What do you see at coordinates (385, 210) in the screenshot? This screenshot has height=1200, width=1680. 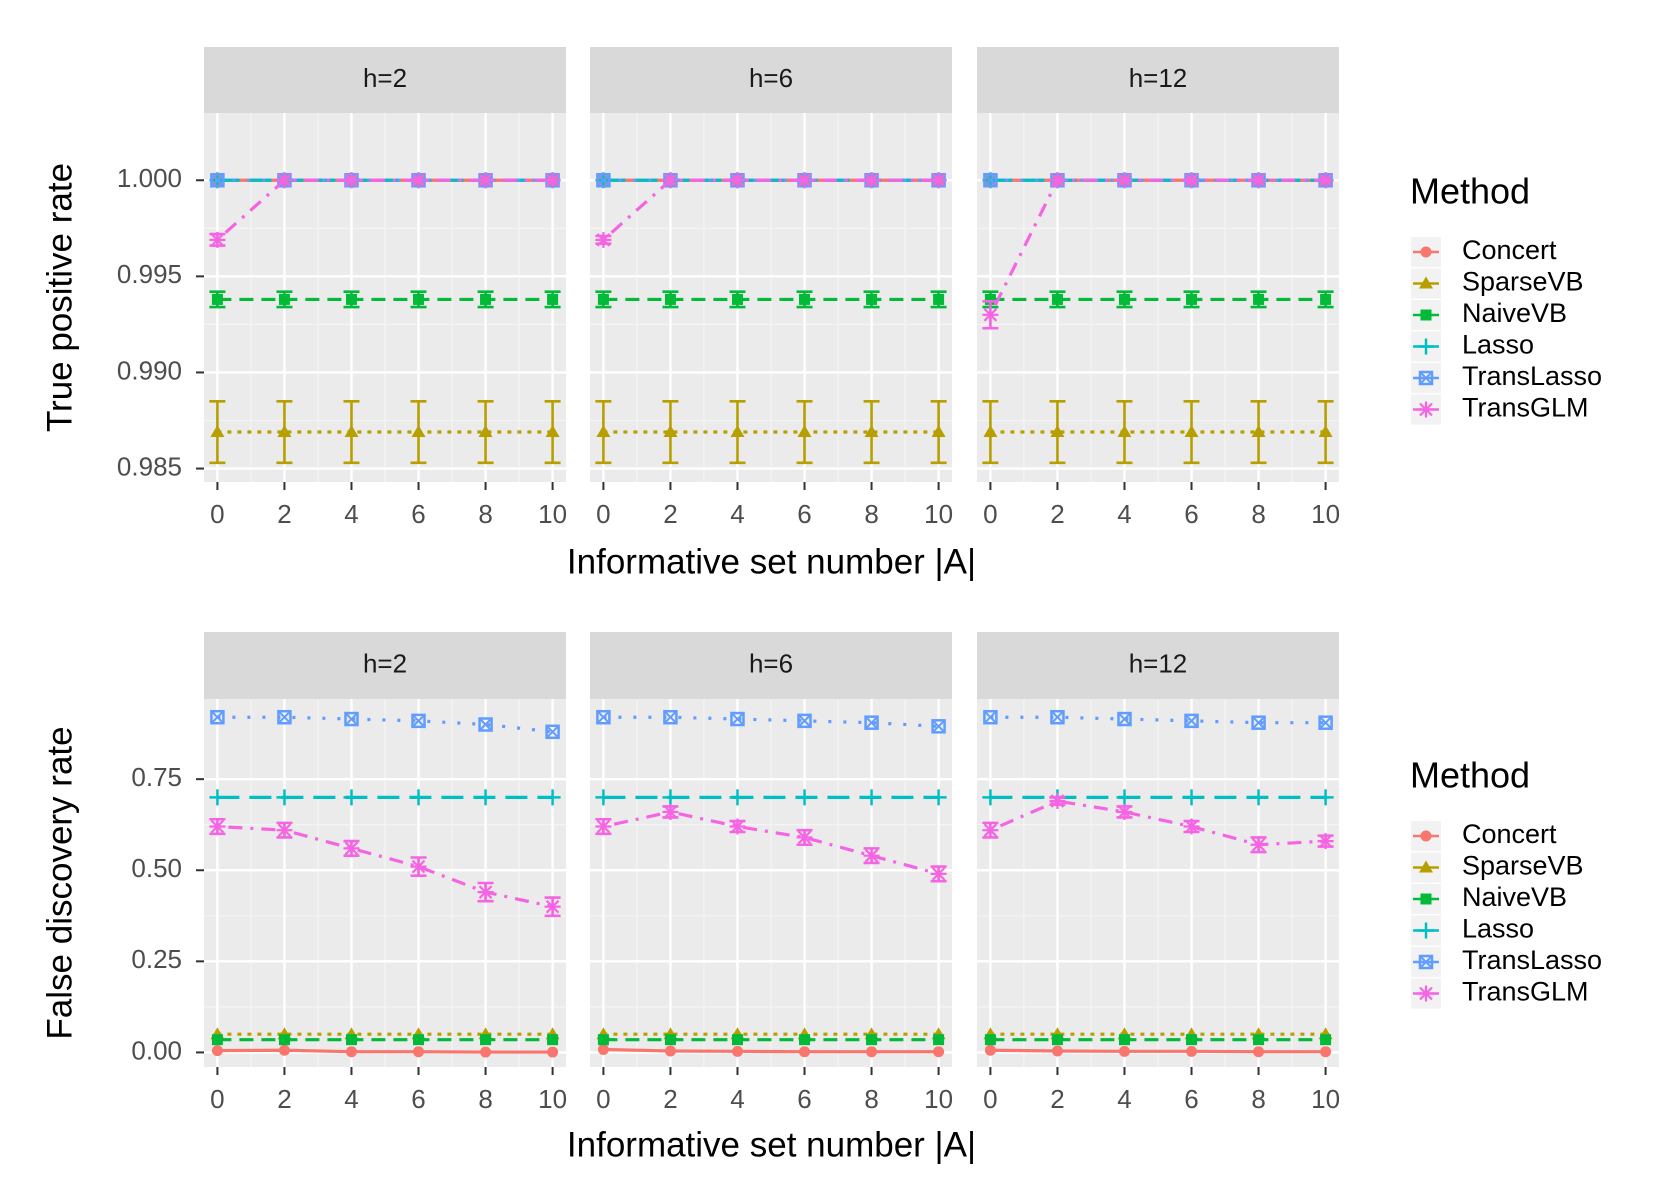 I see `series-transglm` at bounding box center [385, 210].